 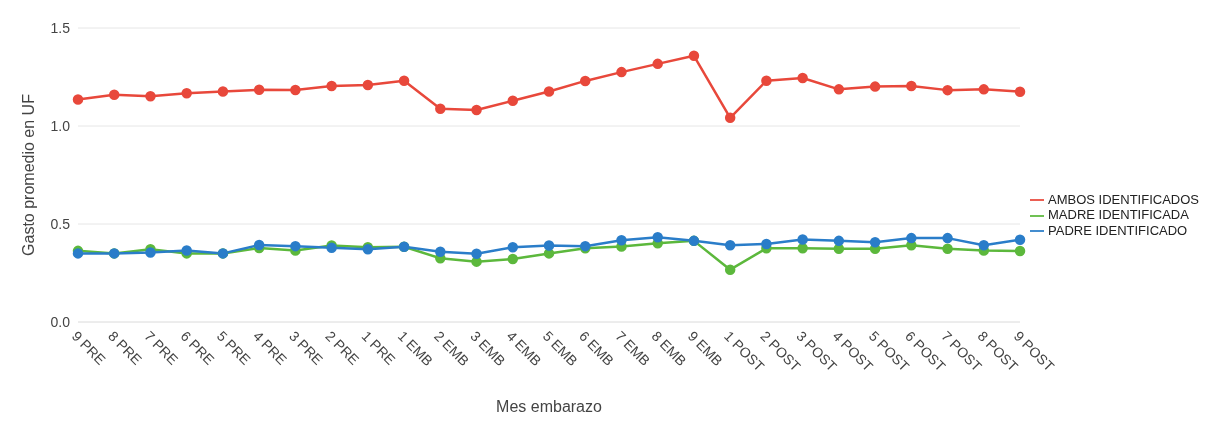 I want to click on legend-label: AMBOS IDENTIFICADOS, so click(x=1123, y=199).